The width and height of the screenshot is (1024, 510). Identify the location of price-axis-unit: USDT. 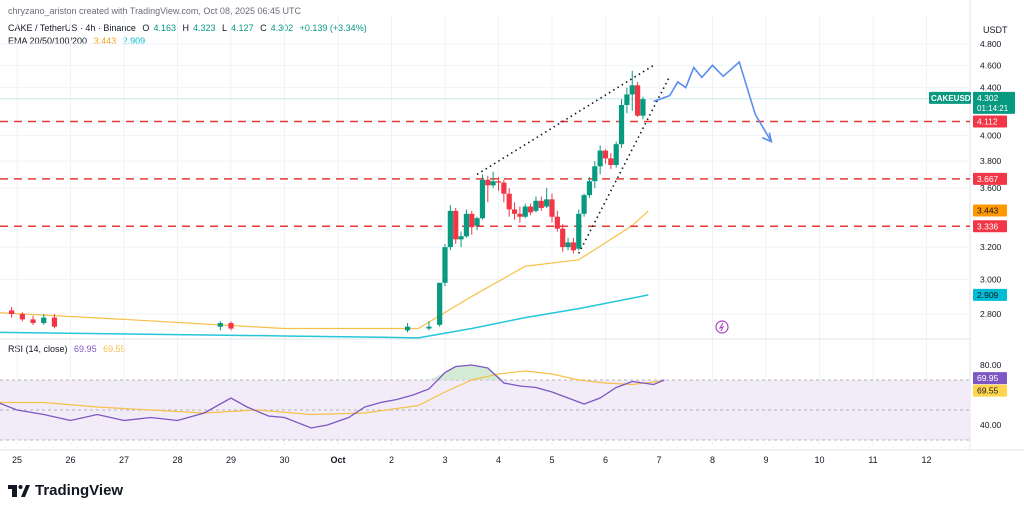
(995, 30).